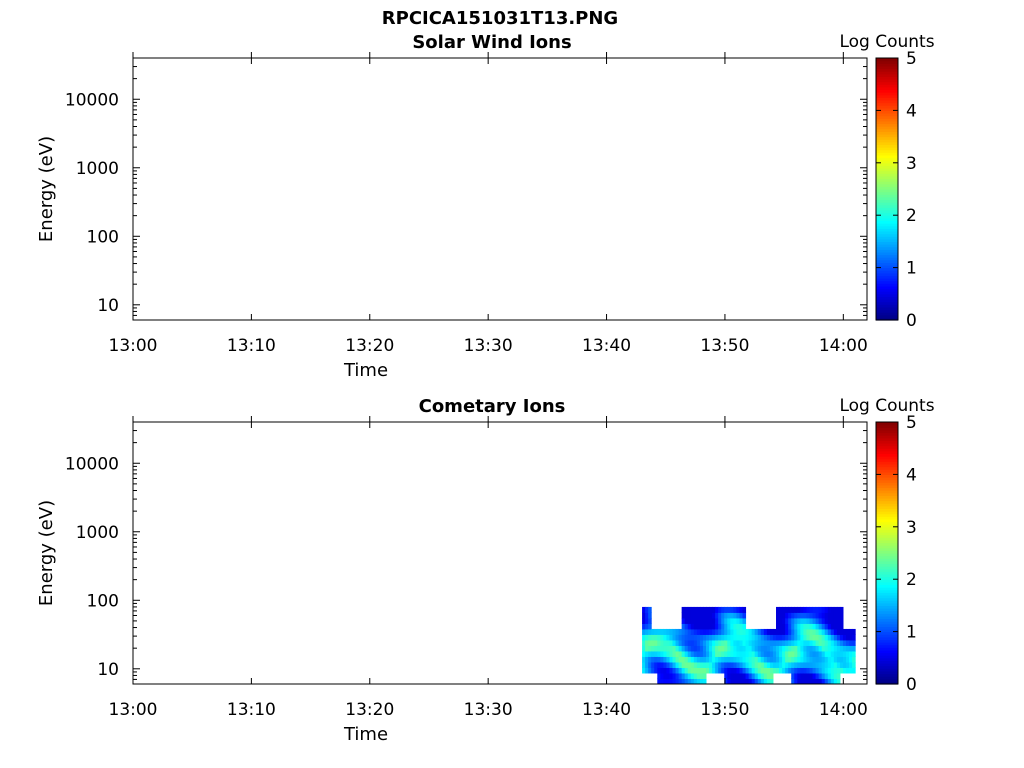 This screenshot has width=1024, height=768. Describe the element at coordinates (911, 633) in the screenshot. I see `colorbar-tick-label: 1` at that location.